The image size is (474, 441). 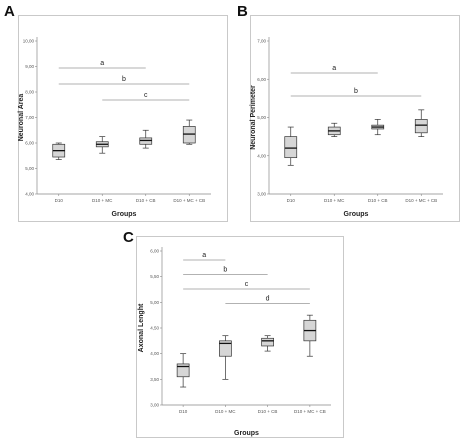 What do you see at coordinates (29, 92) in the screenshot?
I see `y-tick-label: 8,00` at bounding box center [29, 92].